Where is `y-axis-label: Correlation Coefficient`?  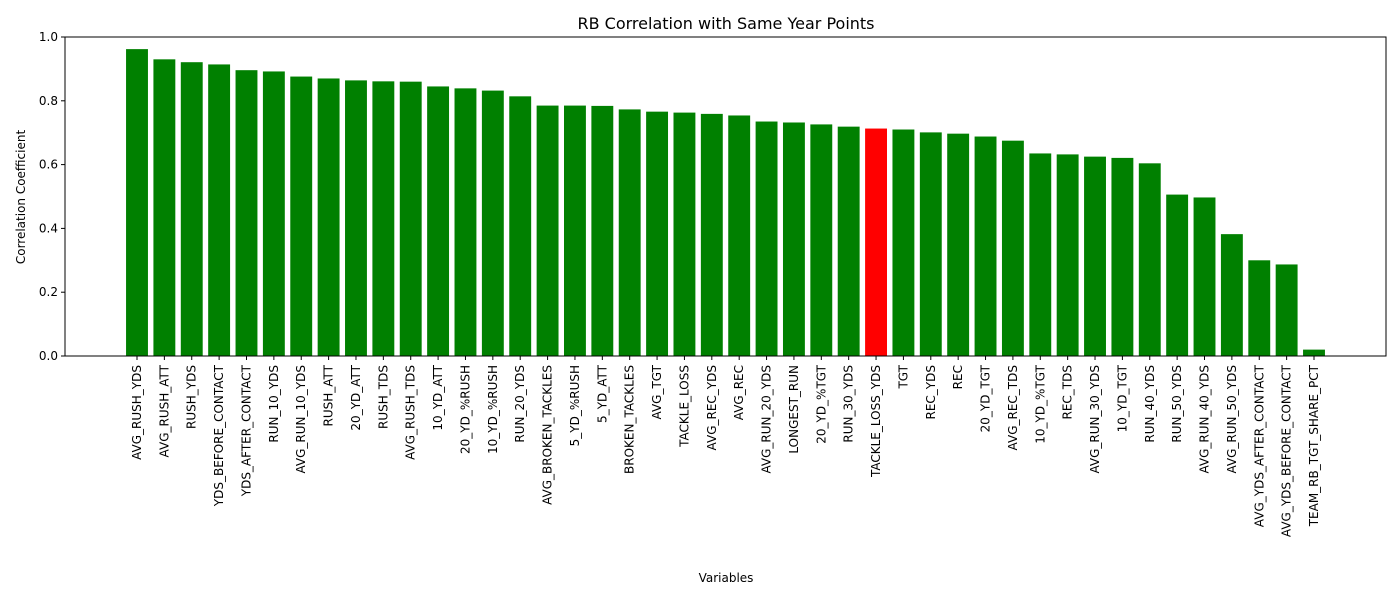 y-axis-label: Correlation Coefficient is located at coordinates (21, 197).